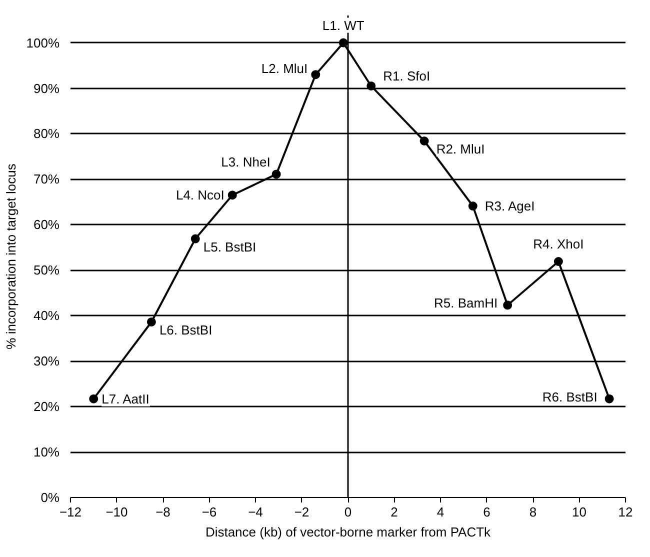  What do you see at coordinates (70, 512) in the screenshot?
I see `x-tick-label: −12` at bounding box center [70, 512].